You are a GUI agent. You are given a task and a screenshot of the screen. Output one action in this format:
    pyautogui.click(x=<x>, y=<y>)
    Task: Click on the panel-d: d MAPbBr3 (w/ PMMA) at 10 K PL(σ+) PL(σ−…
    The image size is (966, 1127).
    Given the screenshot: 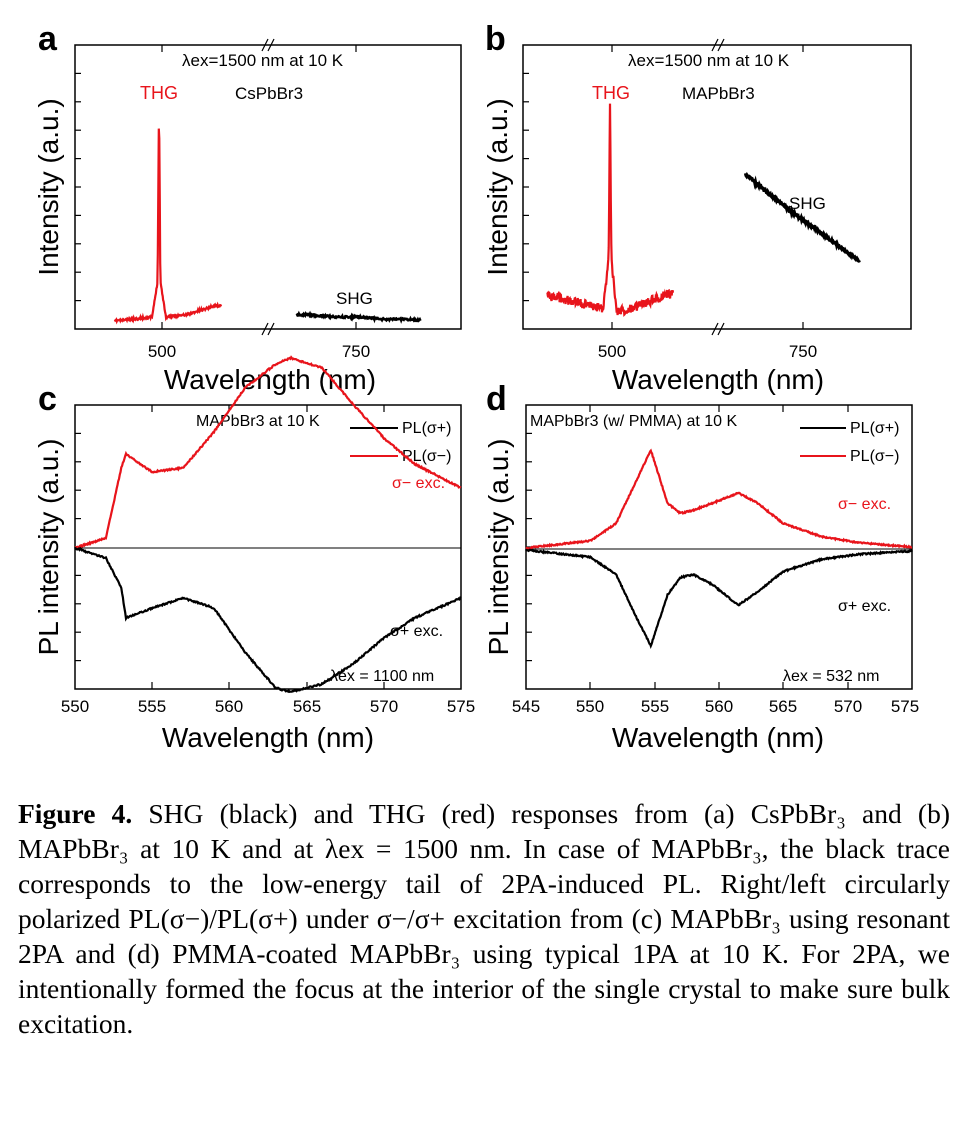 What is the action you would take?
    pyautogui.click(x=701, y=566)
    